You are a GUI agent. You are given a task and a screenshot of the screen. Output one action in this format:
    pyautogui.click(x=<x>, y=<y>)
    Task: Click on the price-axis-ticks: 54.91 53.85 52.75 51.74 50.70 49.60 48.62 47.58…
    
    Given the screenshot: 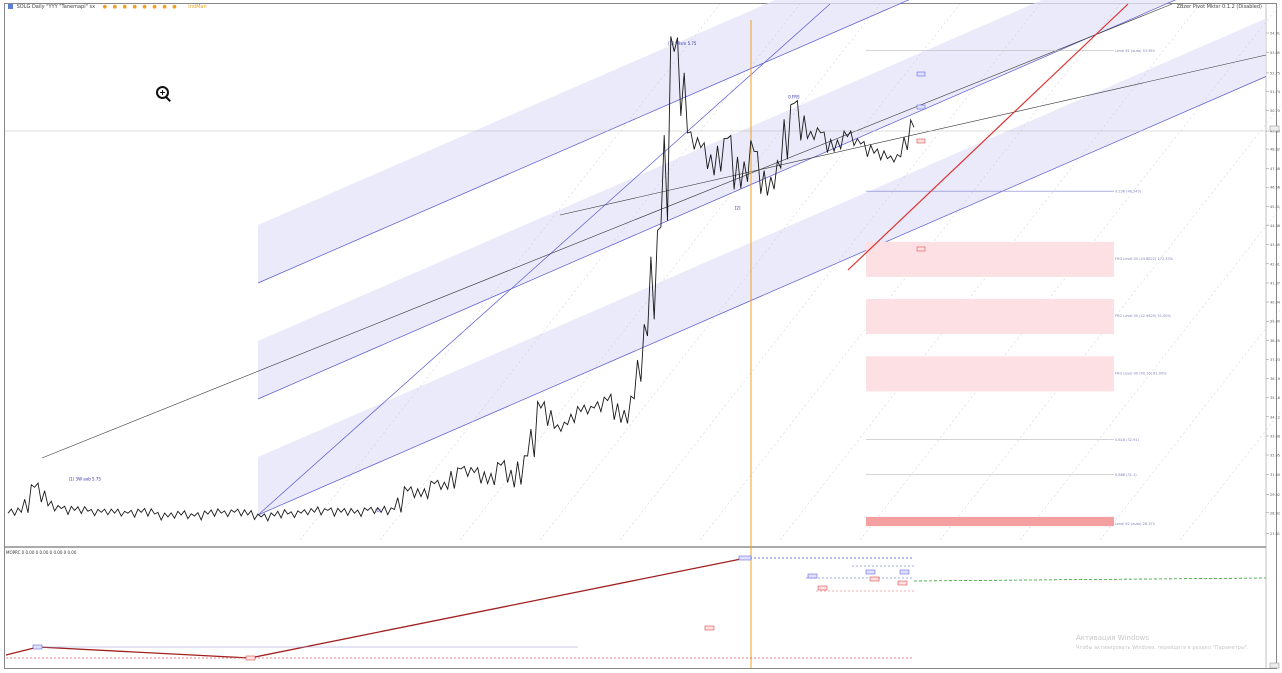 What is the action you would take?
    pyautogui.click(x=1273, y=284)
    